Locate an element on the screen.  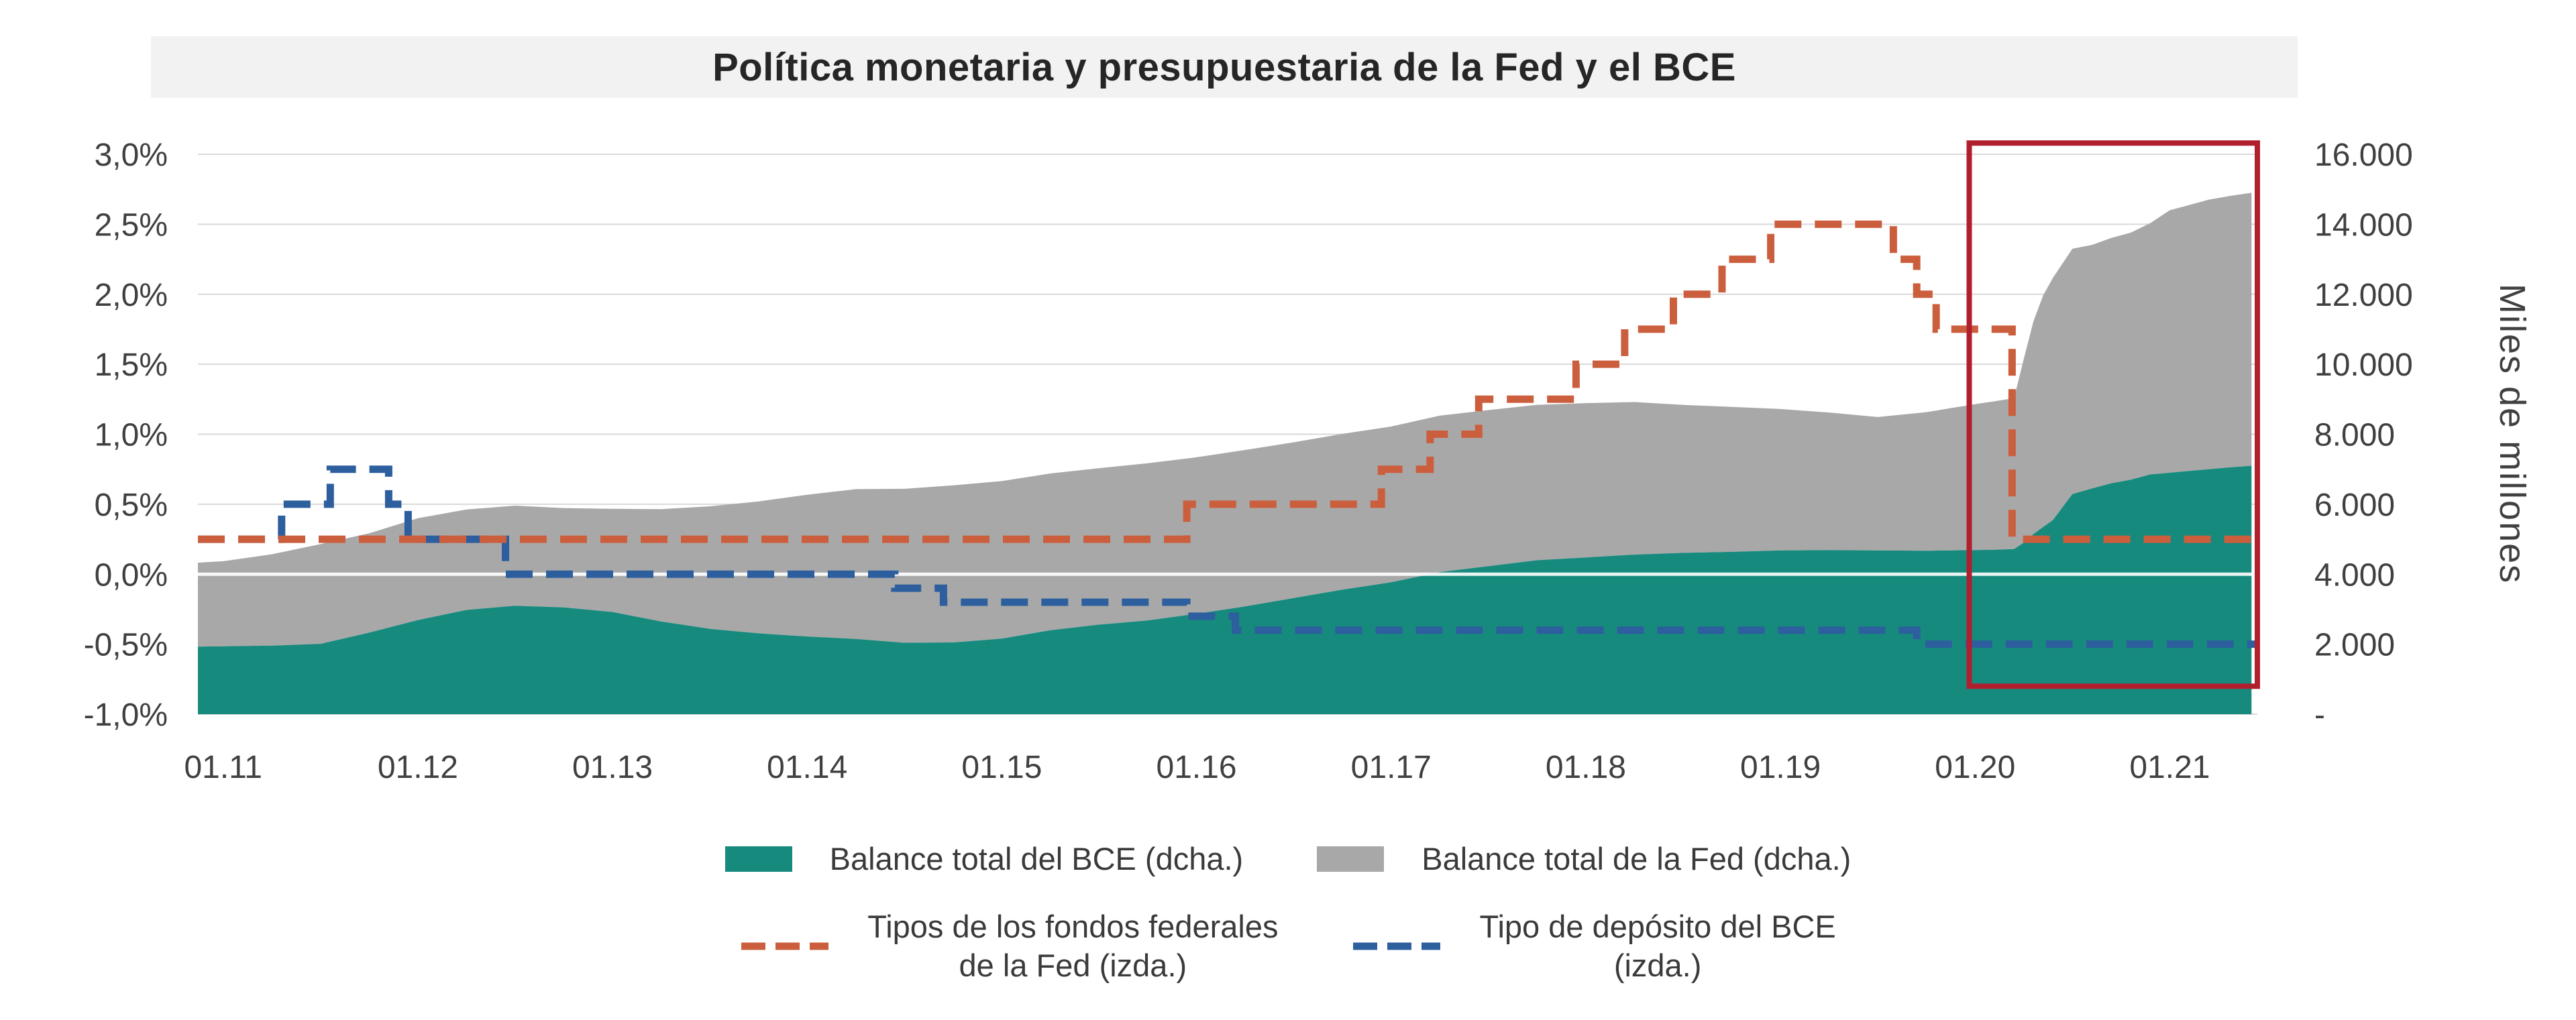
legend-item-ecb-balance: Balance total del BCE (dcha.) is located at coordinates (984, 859).